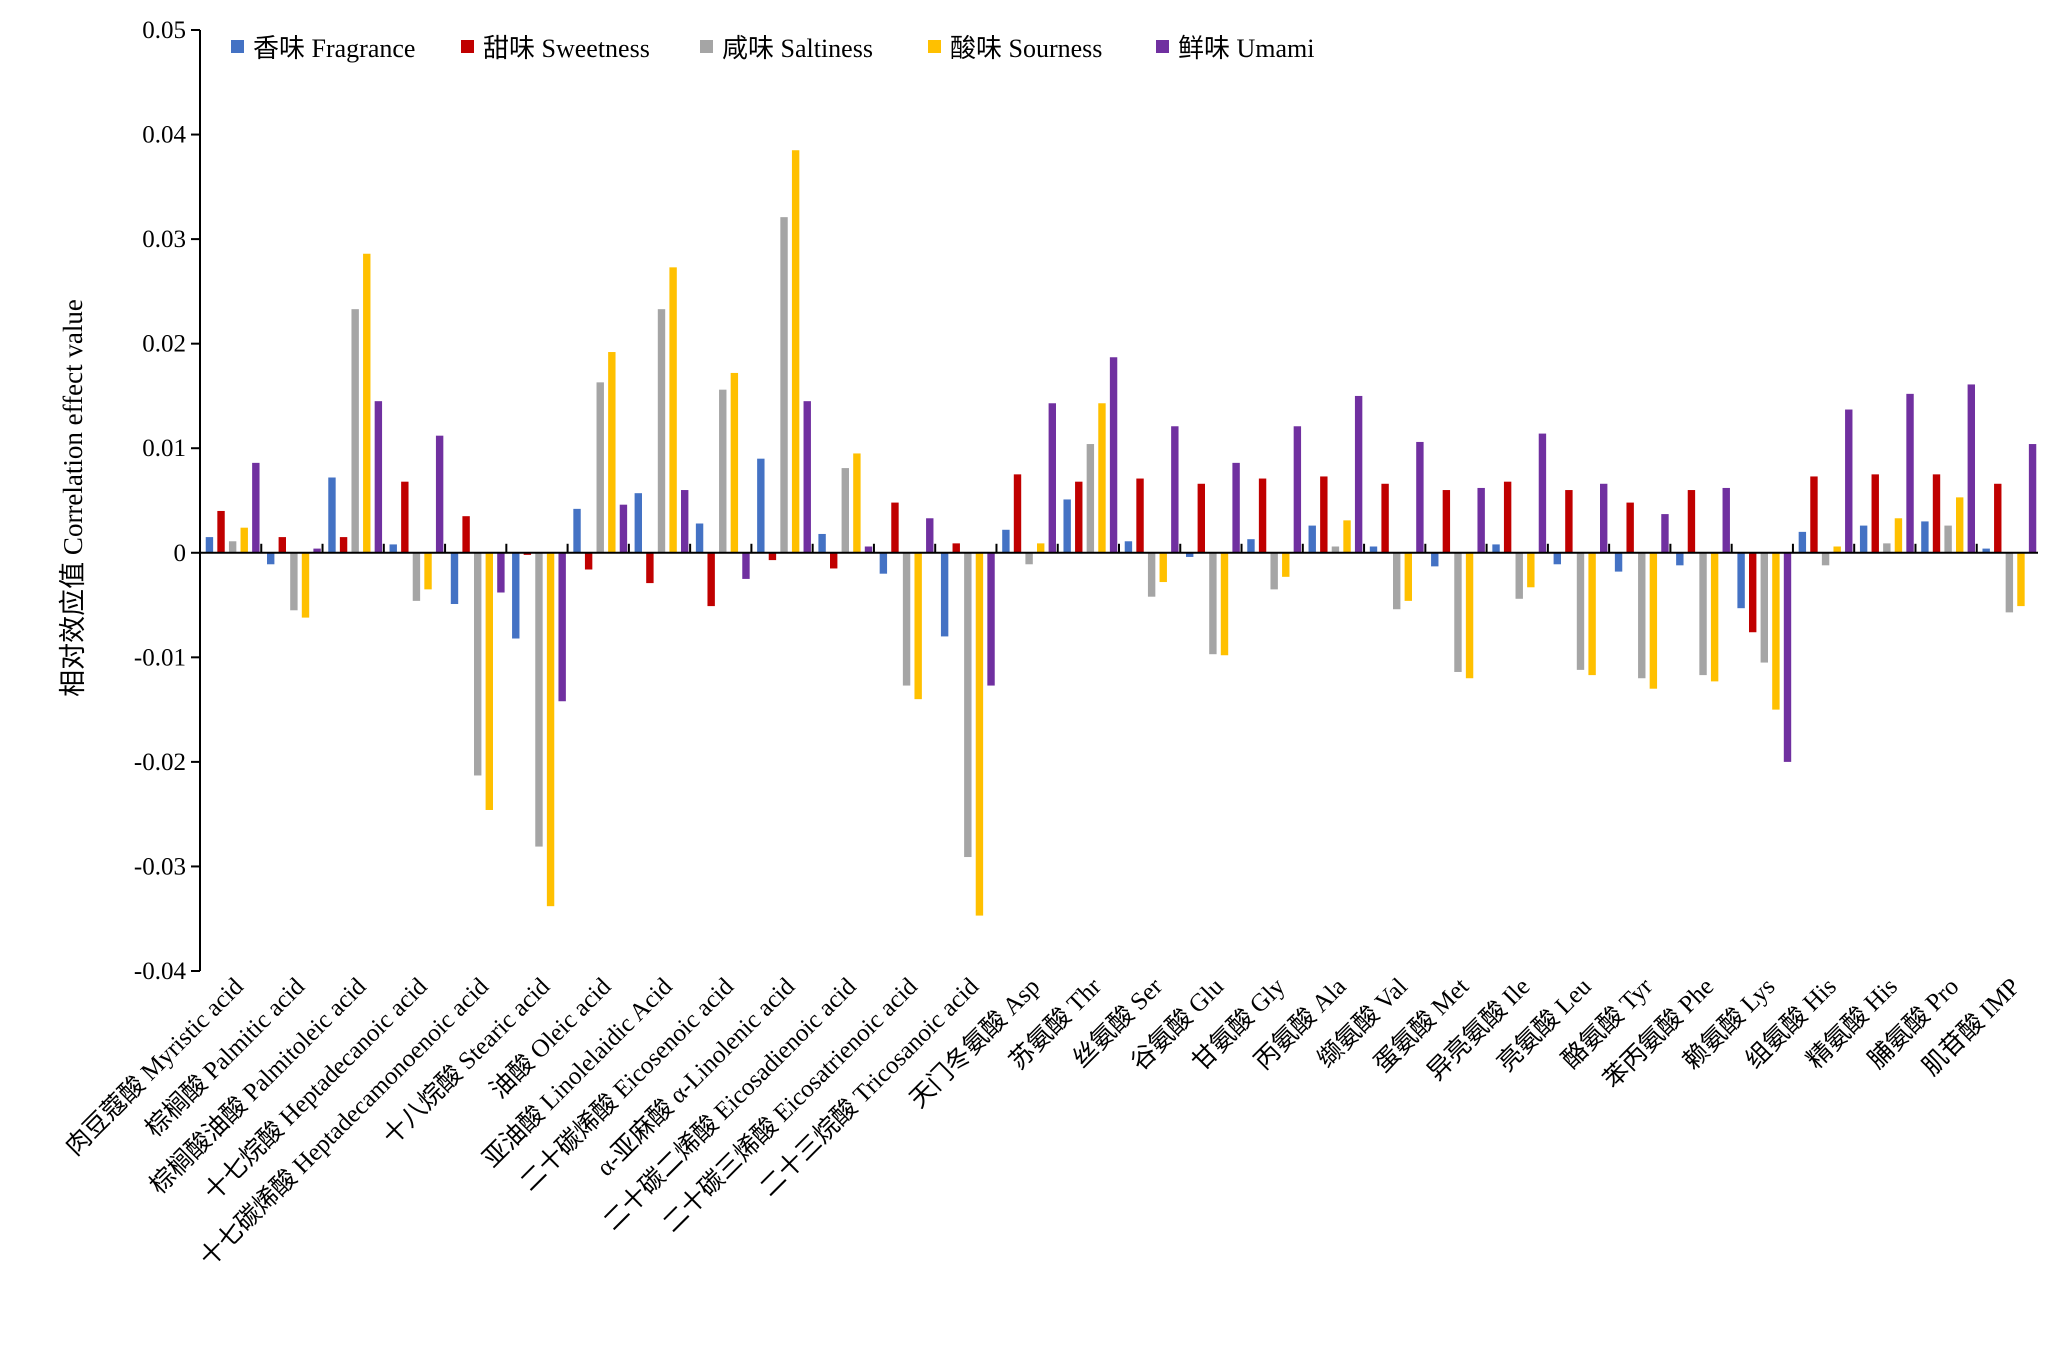 The image size is (2051, 1350). What do you see at coordinates (164, 239) in the screenshot?
I see `y-tick-label: 0.03` at bounding box center [164, 239].